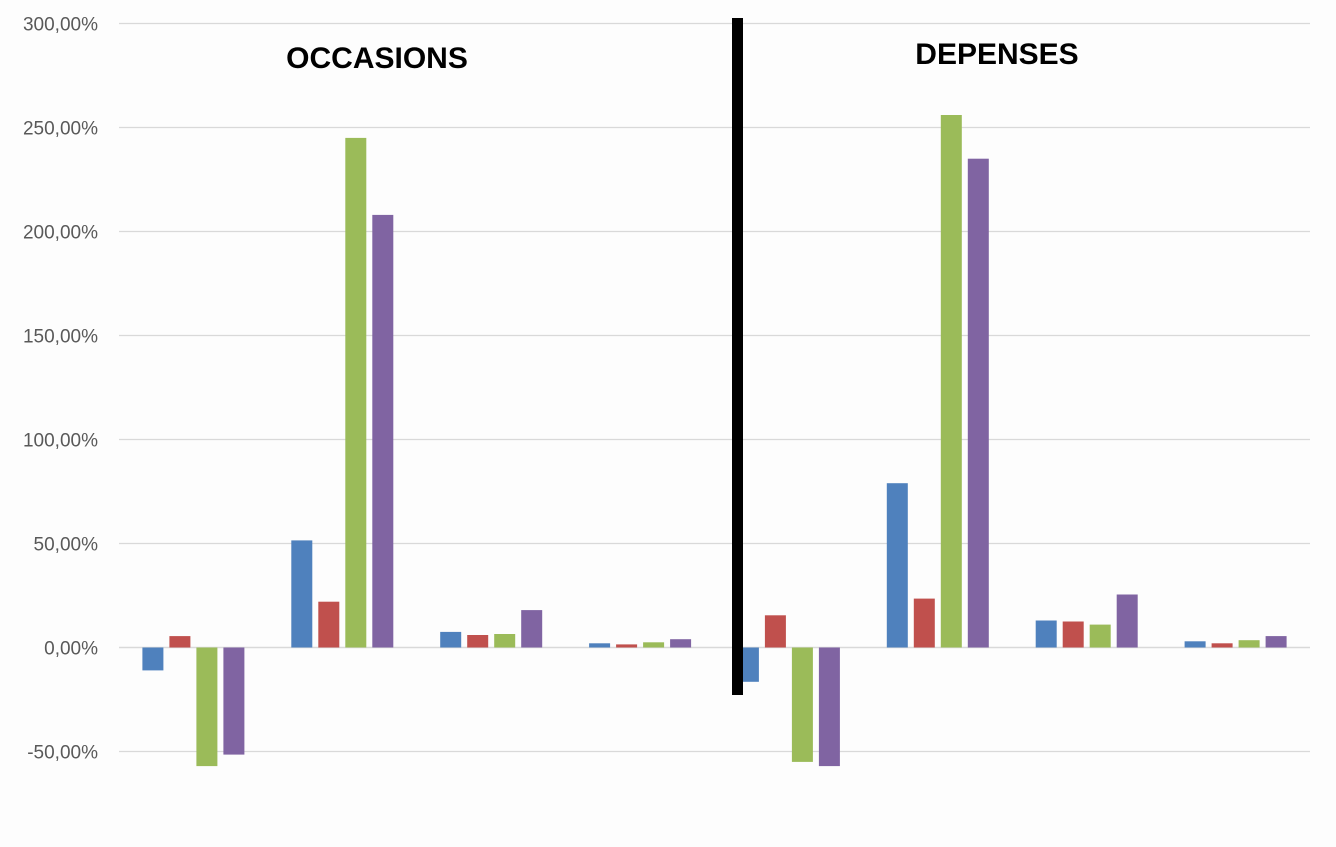 The image size is (1336, 847). I want to click on panel-divider, so click(737, 356).